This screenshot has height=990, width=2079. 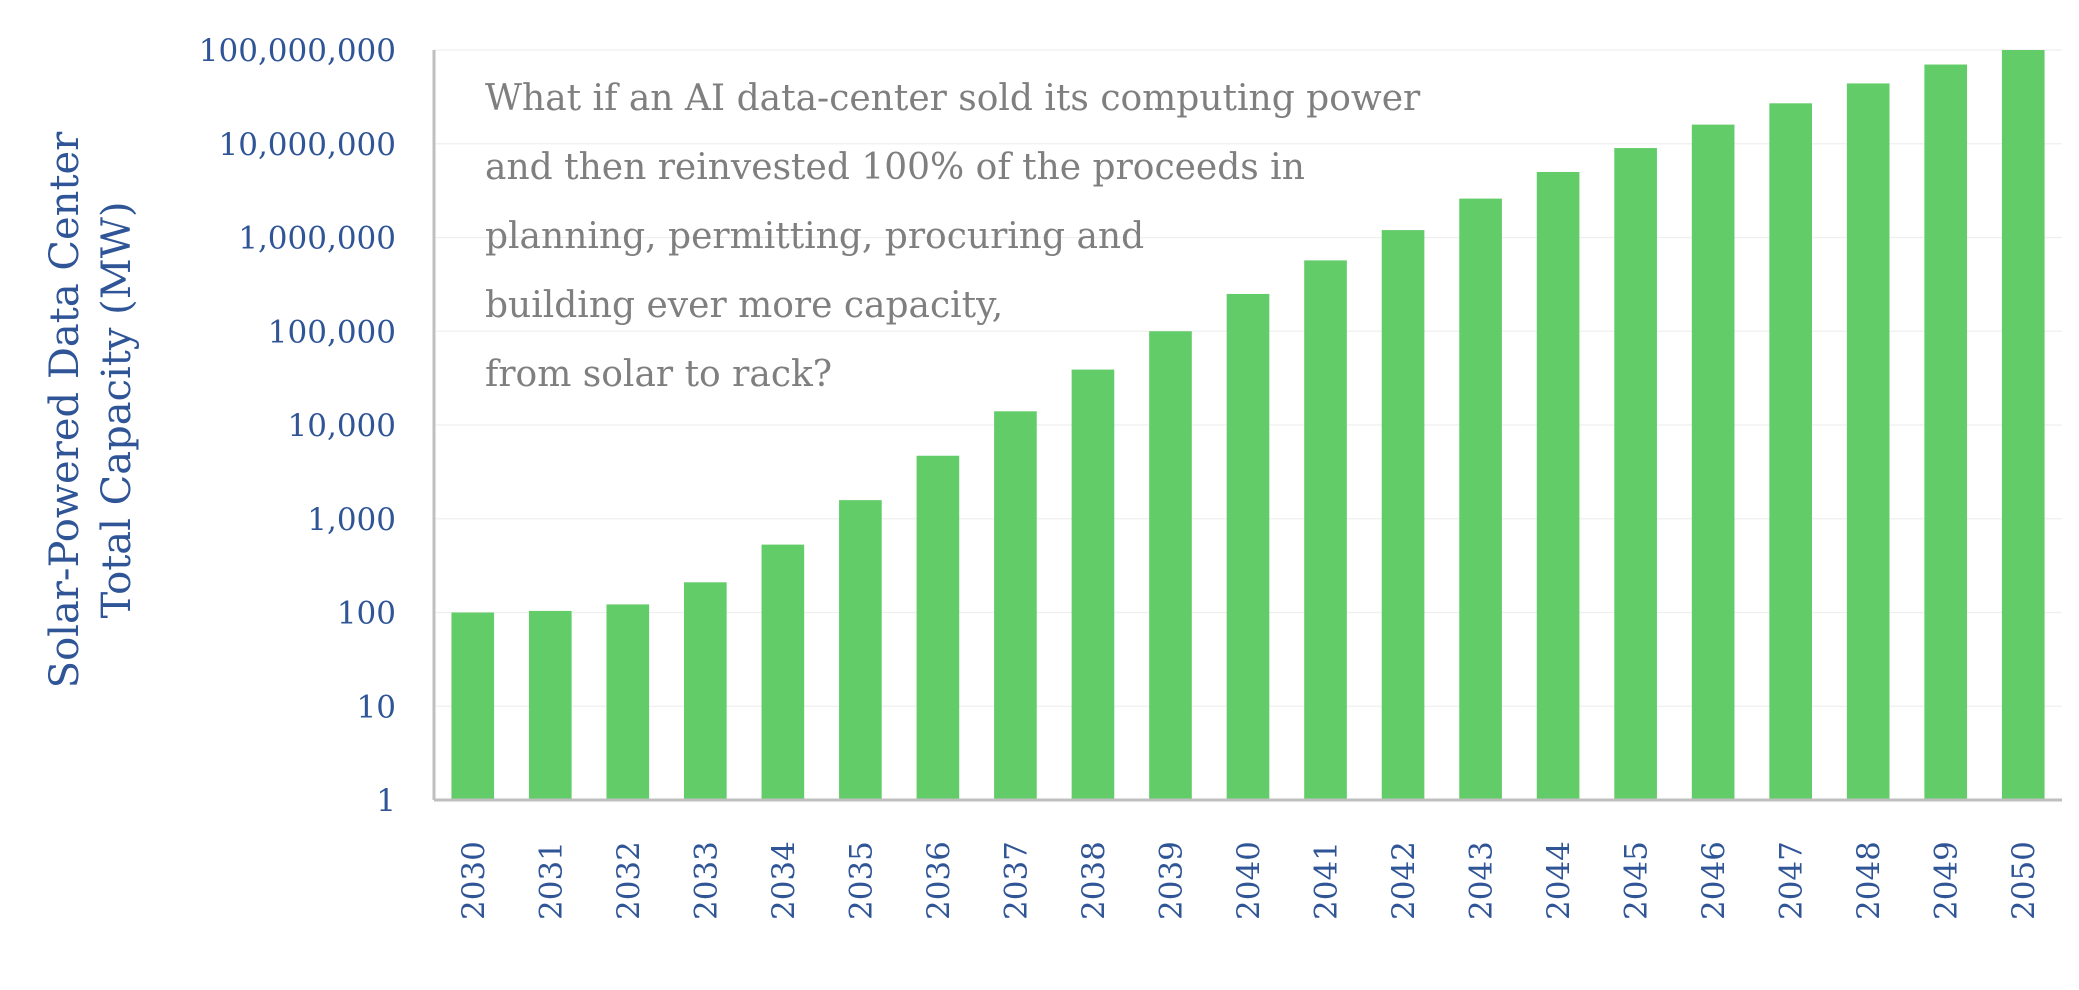 I want to click on bar-2031, so click(x=550, y=705).